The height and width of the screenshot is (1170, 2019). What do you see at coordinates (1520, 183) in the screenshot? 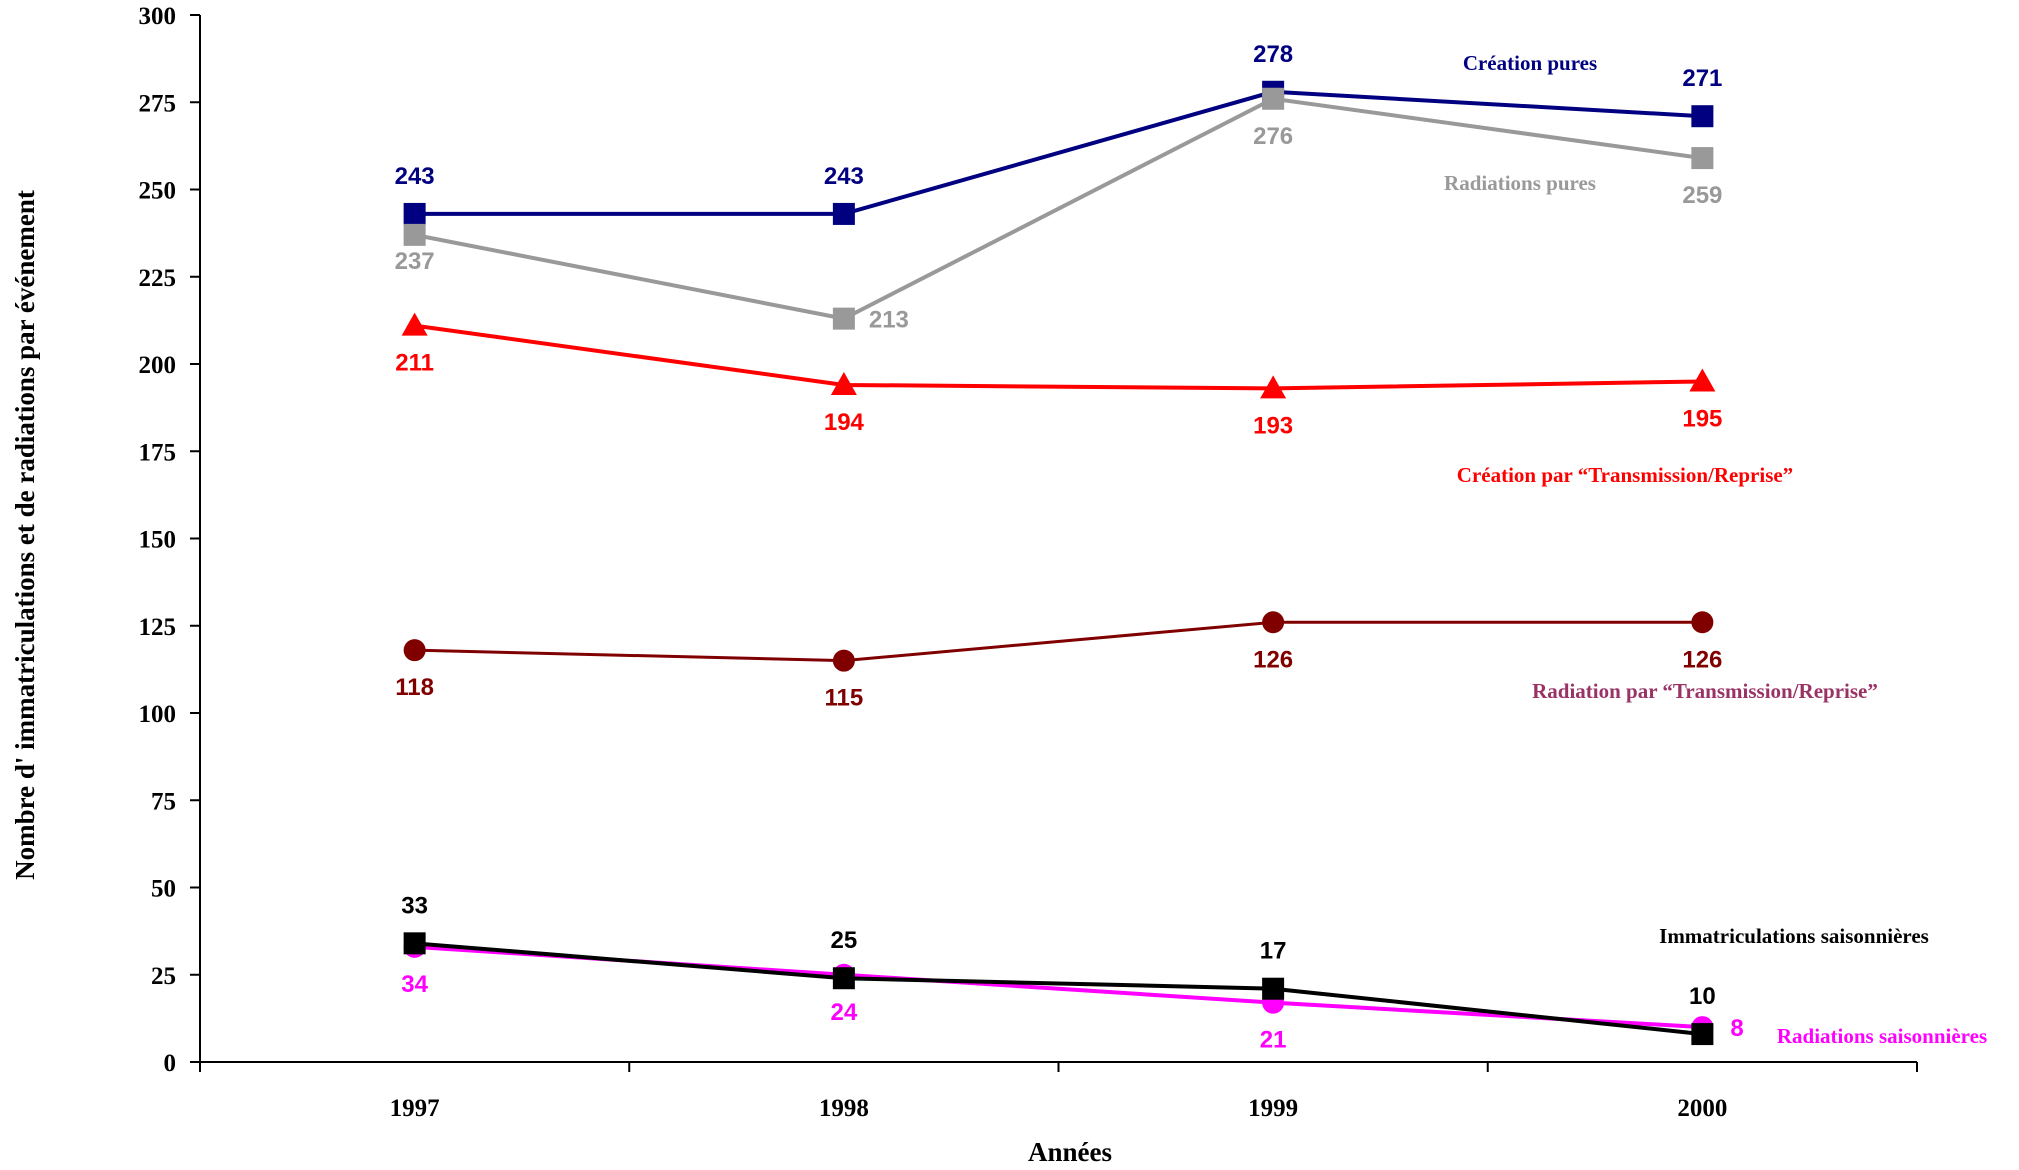
I see `series-name-label: Radiations pures` at bounding box center [1520, 183].